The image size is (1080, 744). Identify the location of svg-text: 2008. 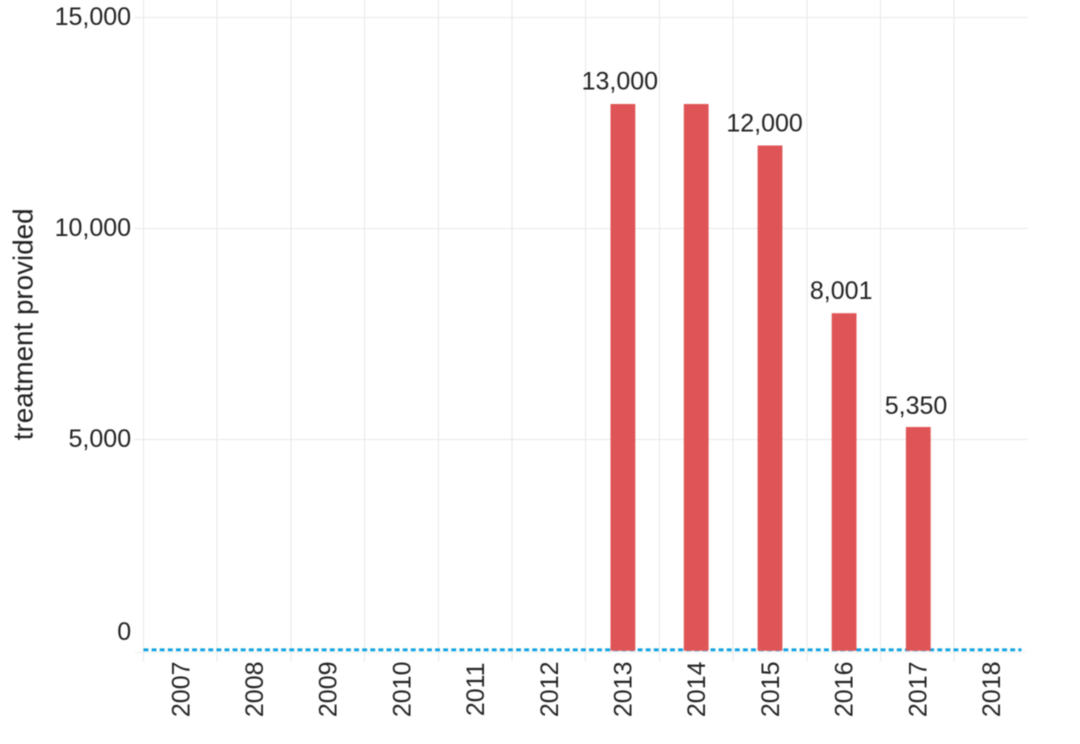
(255, 689).